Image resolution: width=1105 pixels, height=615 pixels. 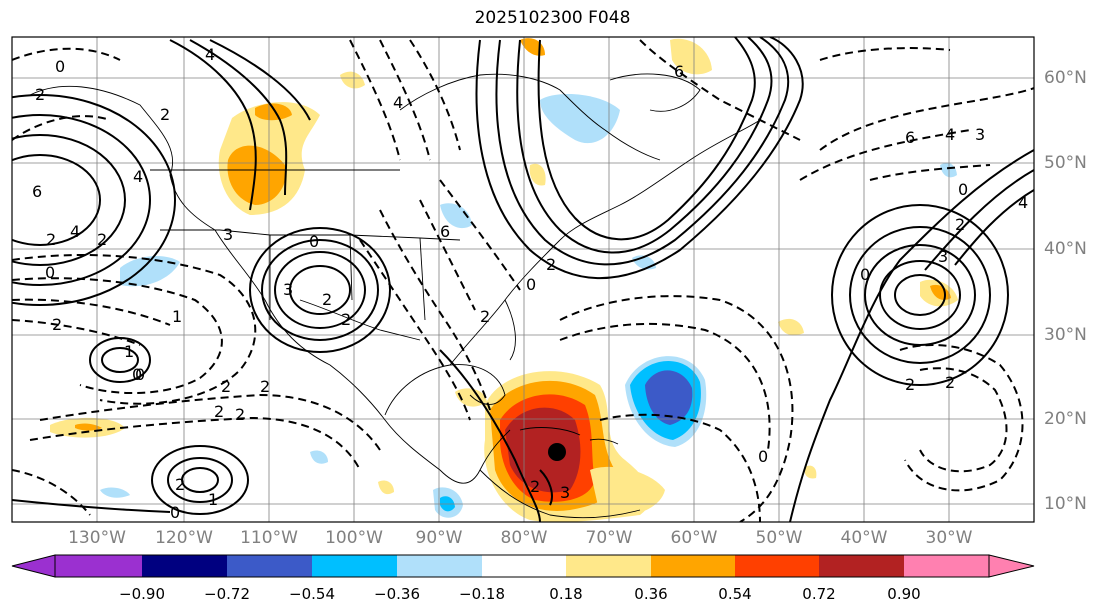 I want to click on storm-center-marker, so click(x=557, y=452).